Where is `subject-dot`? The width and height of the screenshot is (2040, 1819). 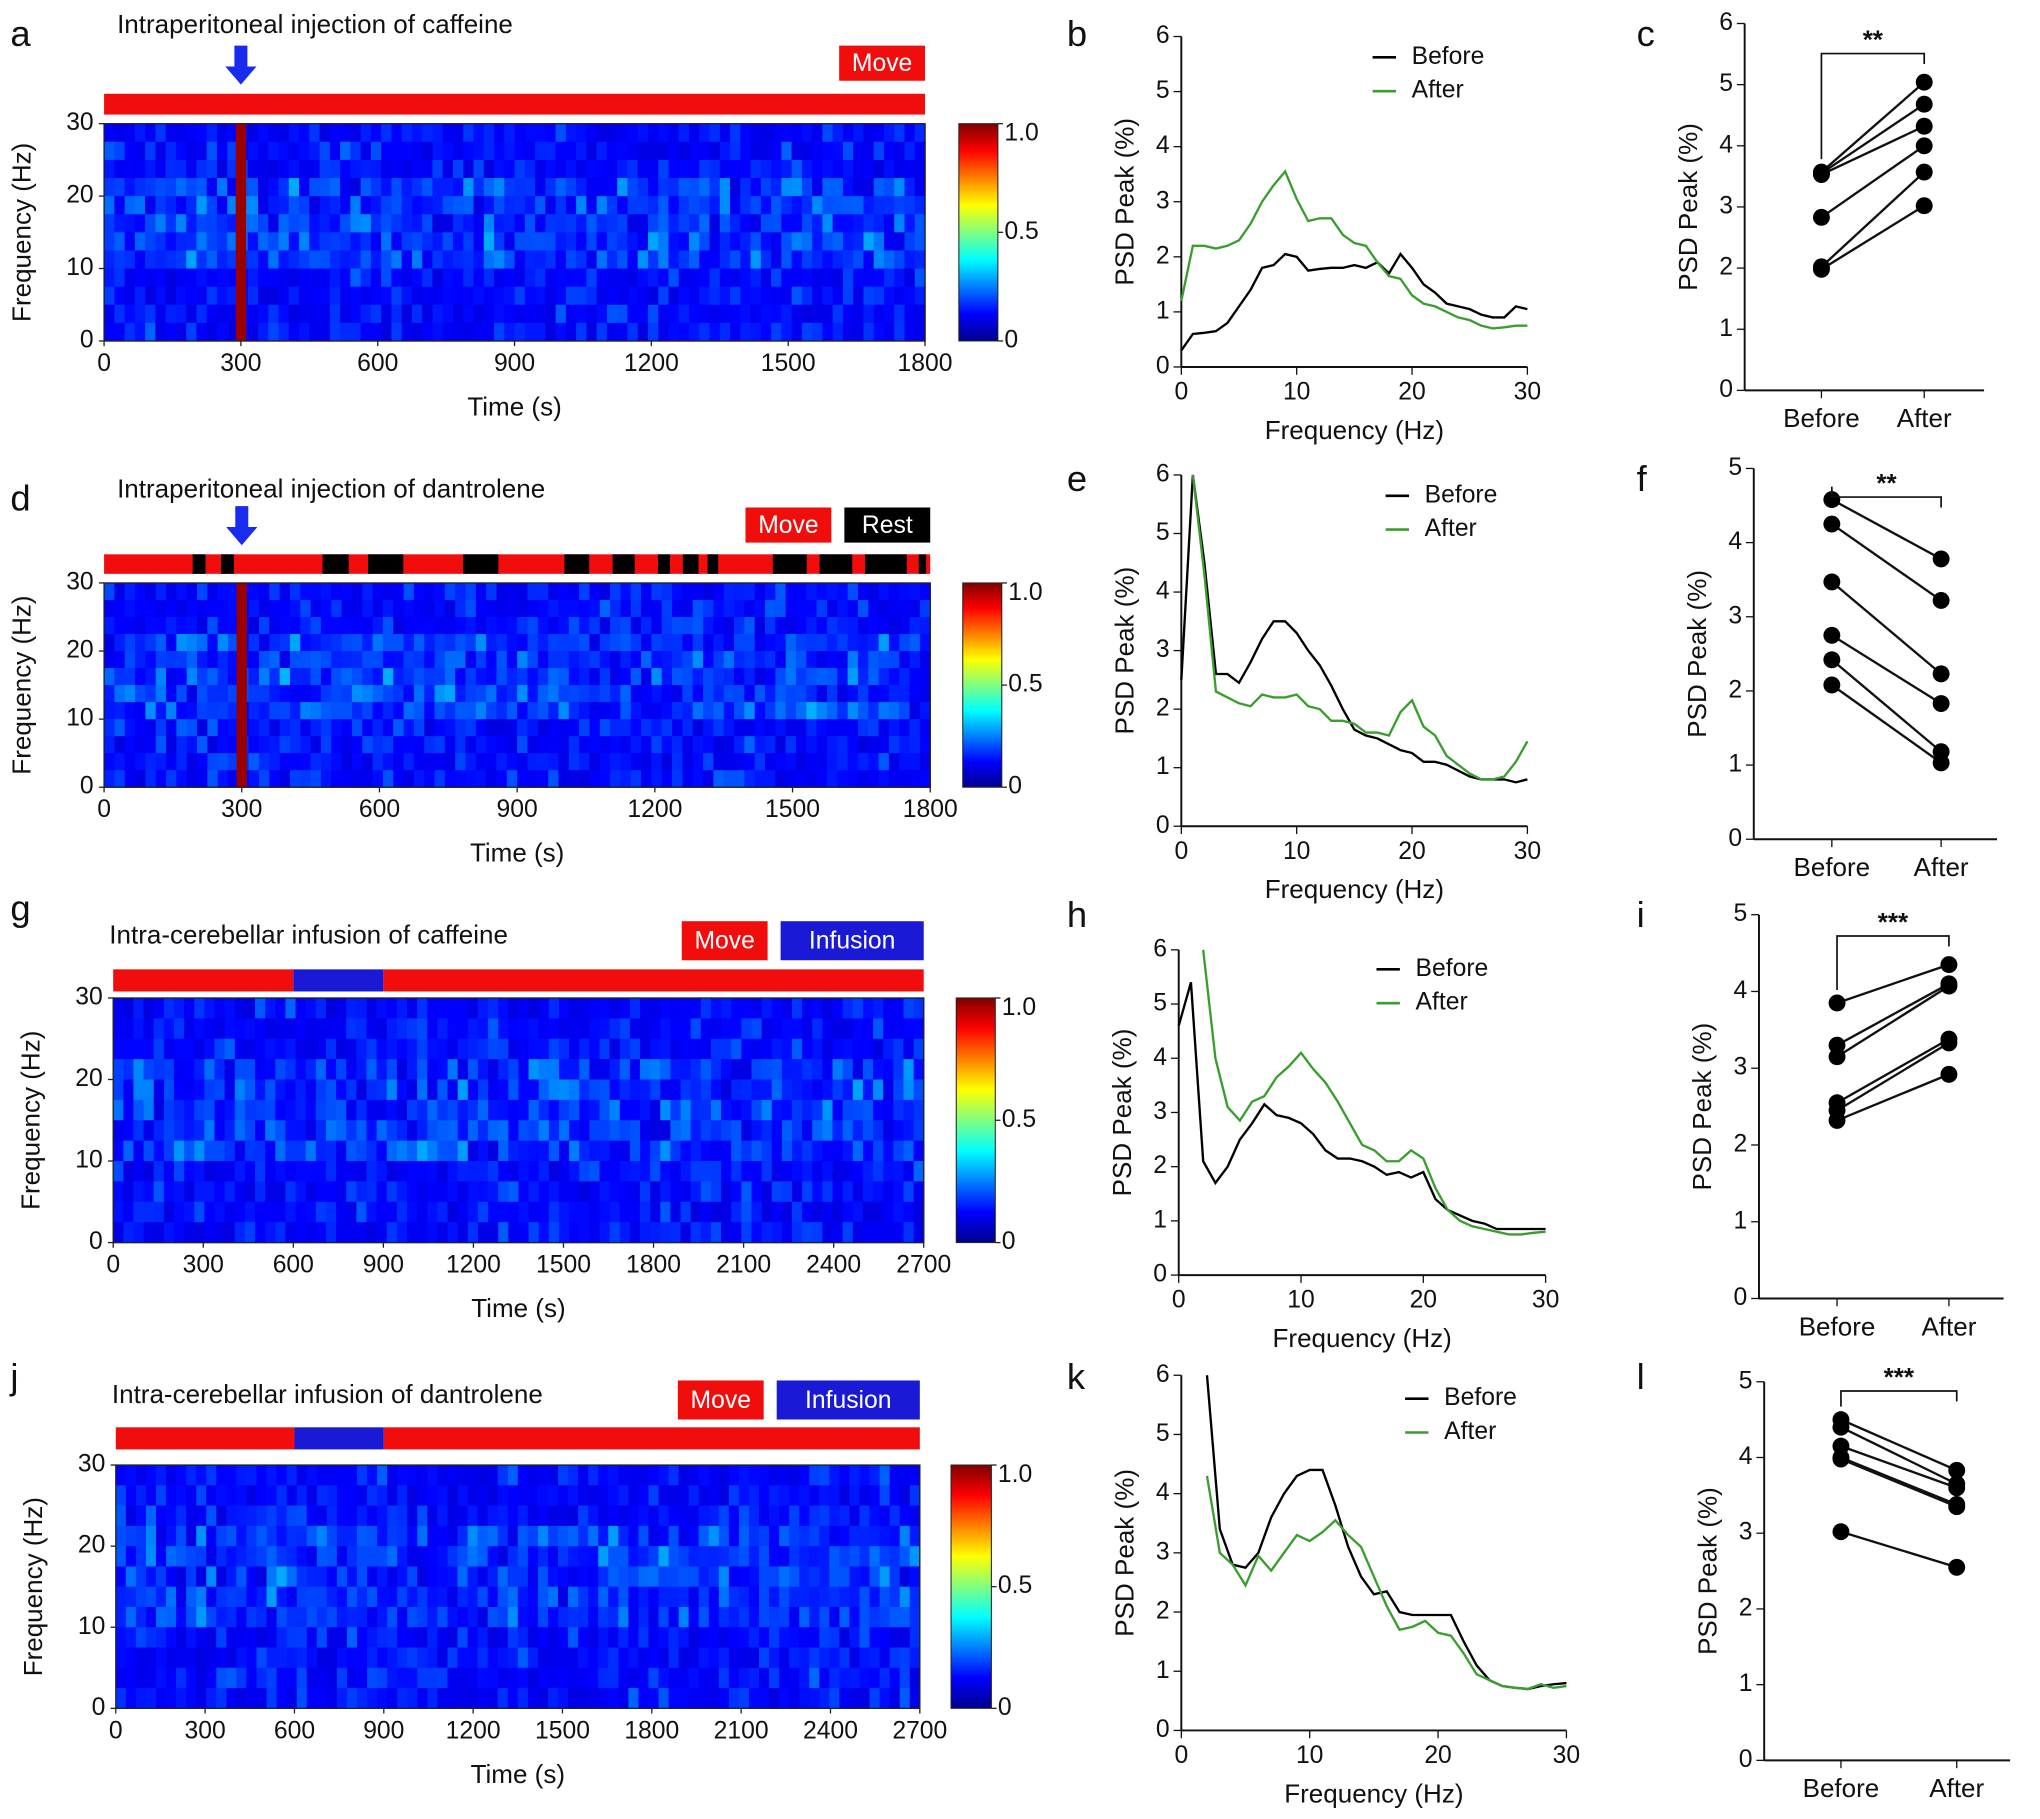
subject-dot is located at coordinates (1941, 600).